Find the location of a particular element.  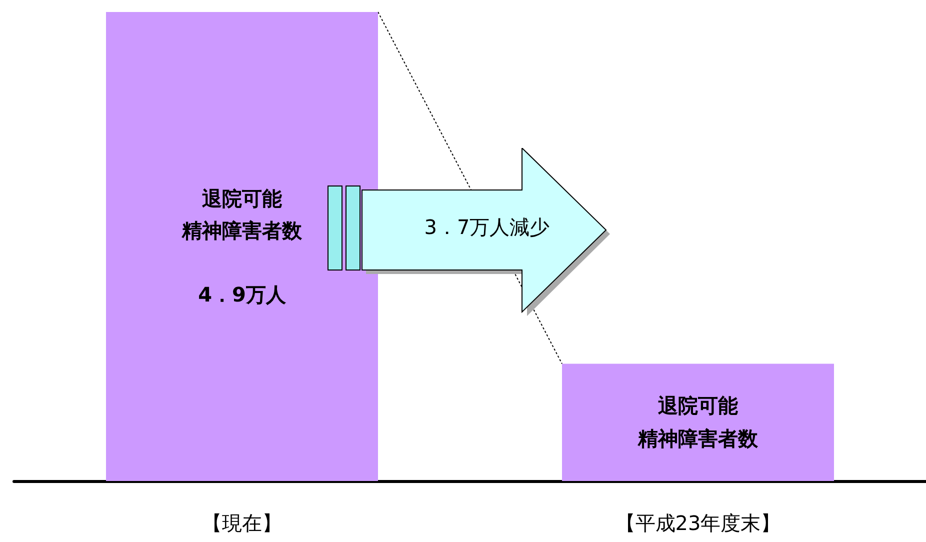

annotation: 3．7万人減少 is located at coordinates (487, 227).